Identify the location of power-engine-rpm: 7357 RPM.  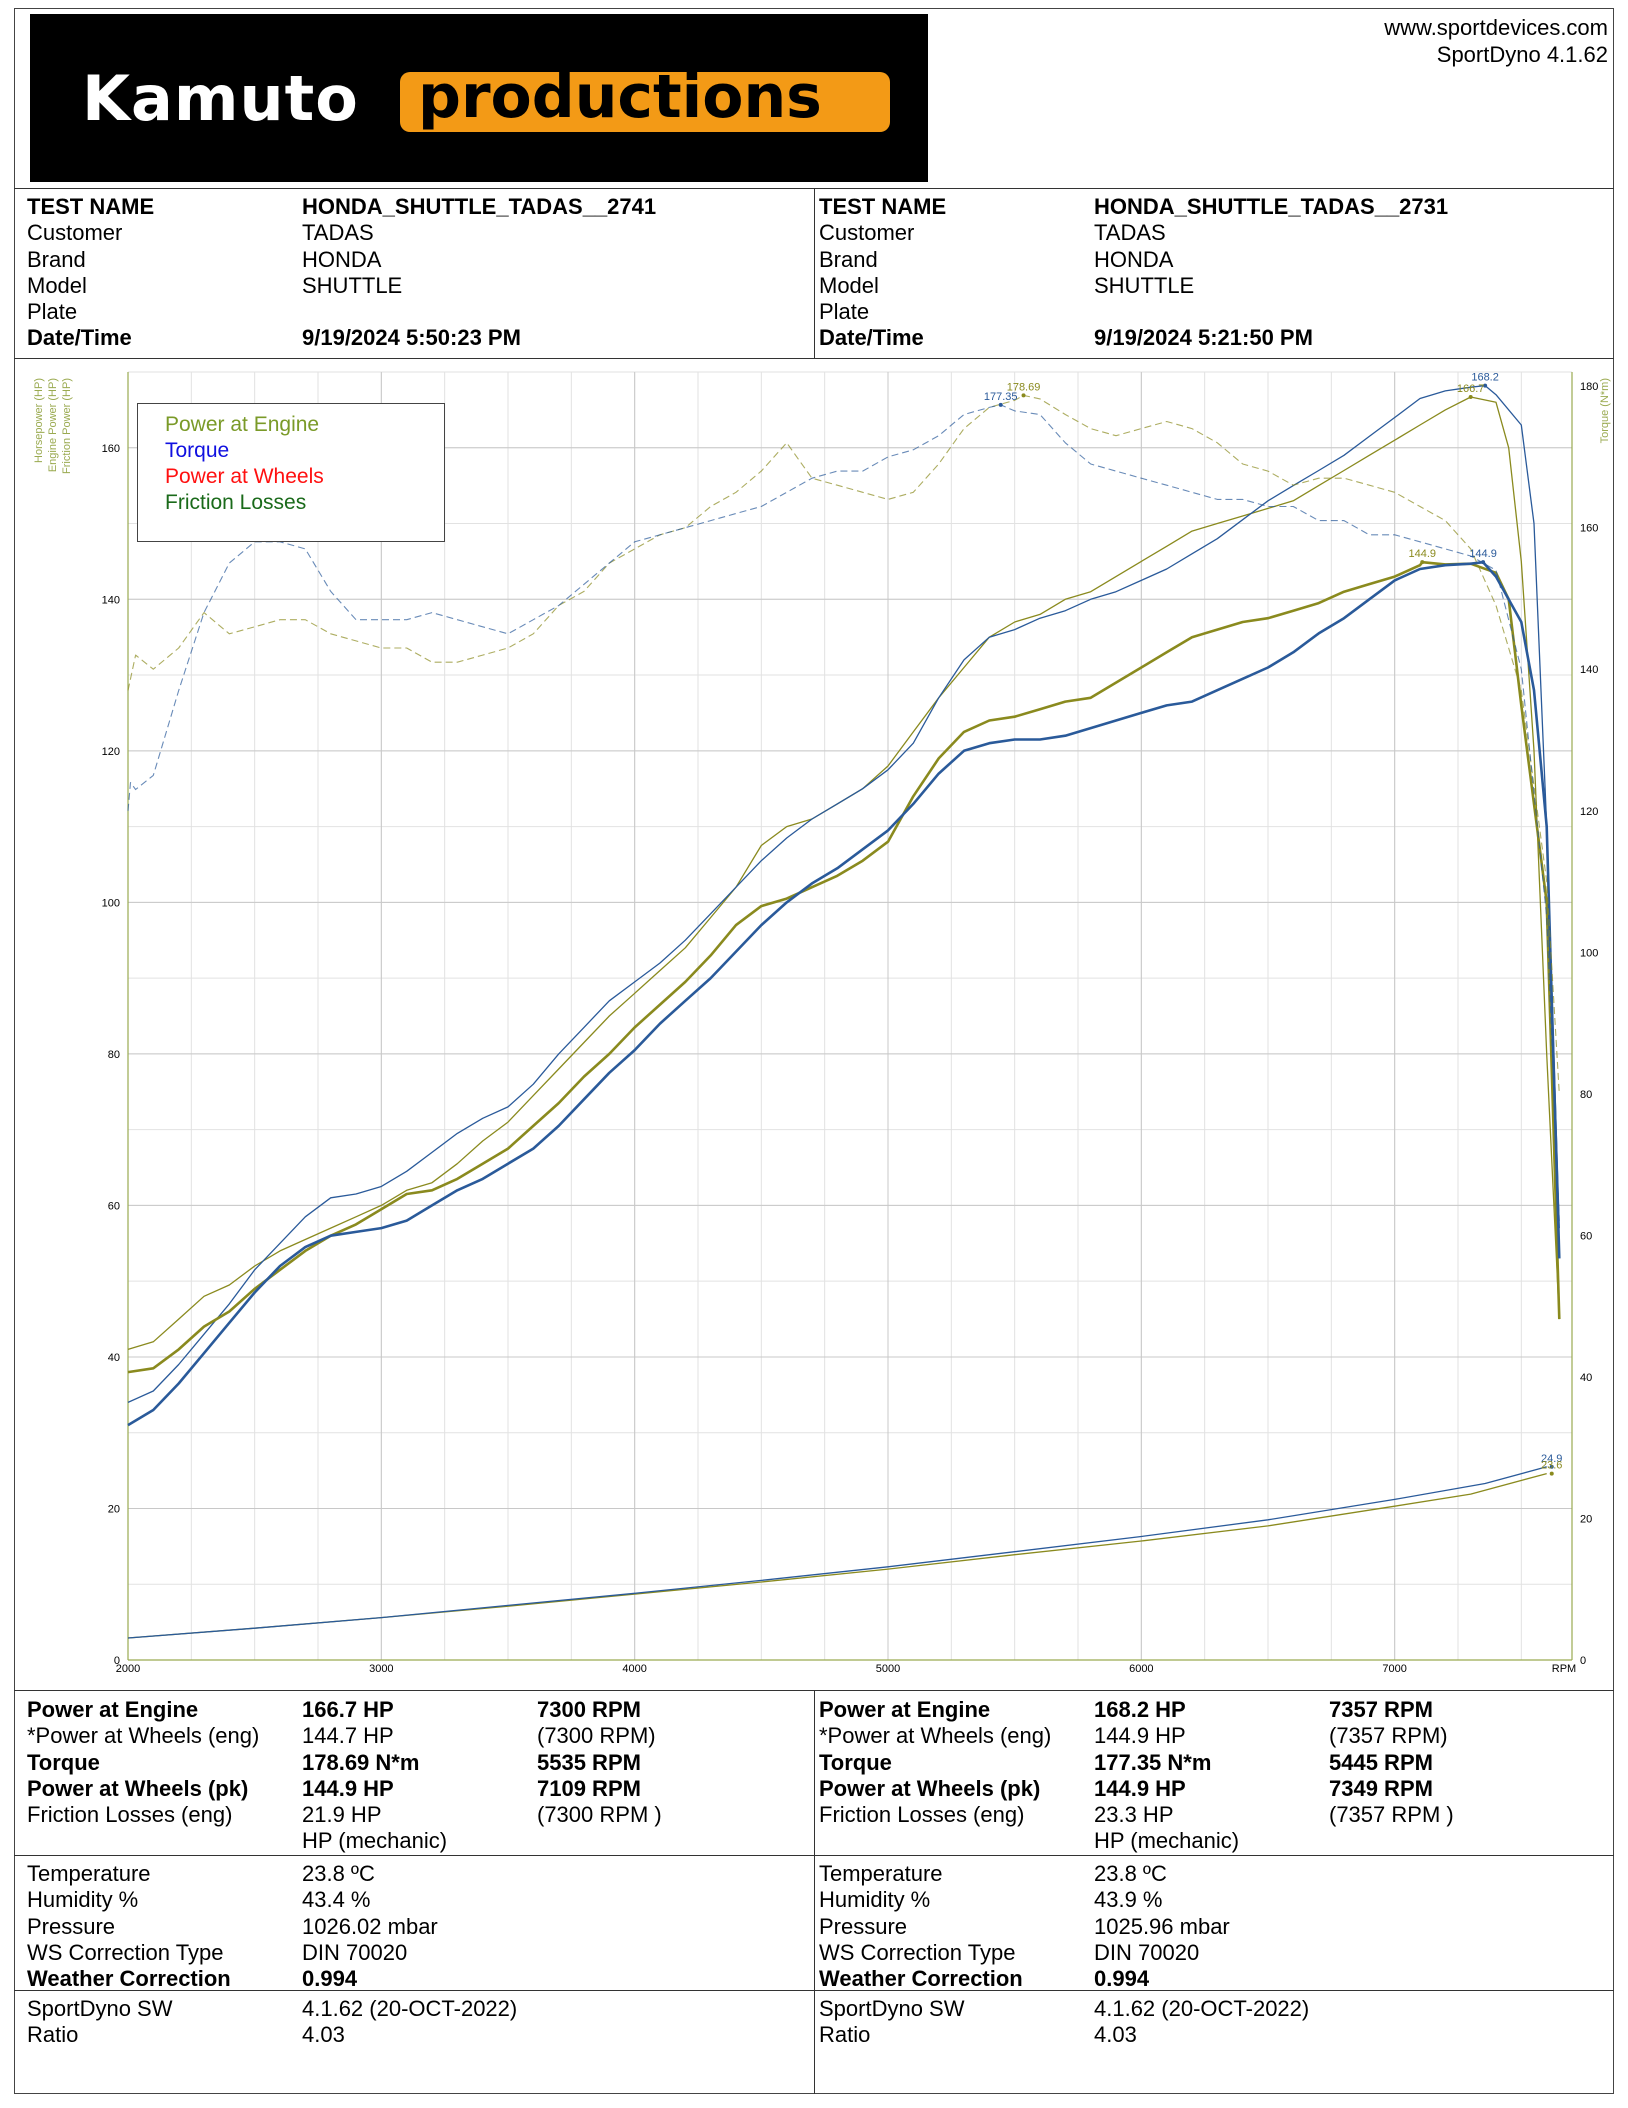
(1381, 1709).